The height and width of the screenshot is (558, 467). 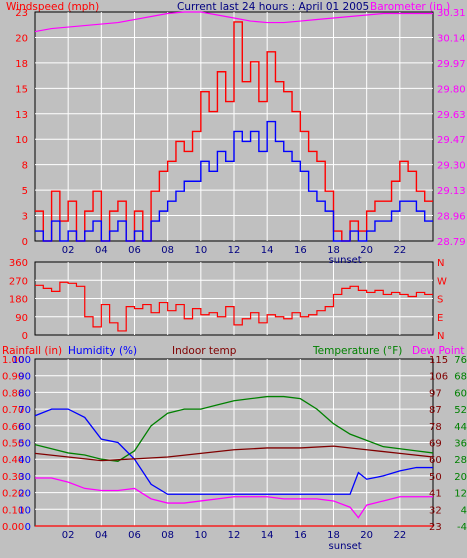 I want to click on indoor-tick-label: 78, so click(x=435, y=427).